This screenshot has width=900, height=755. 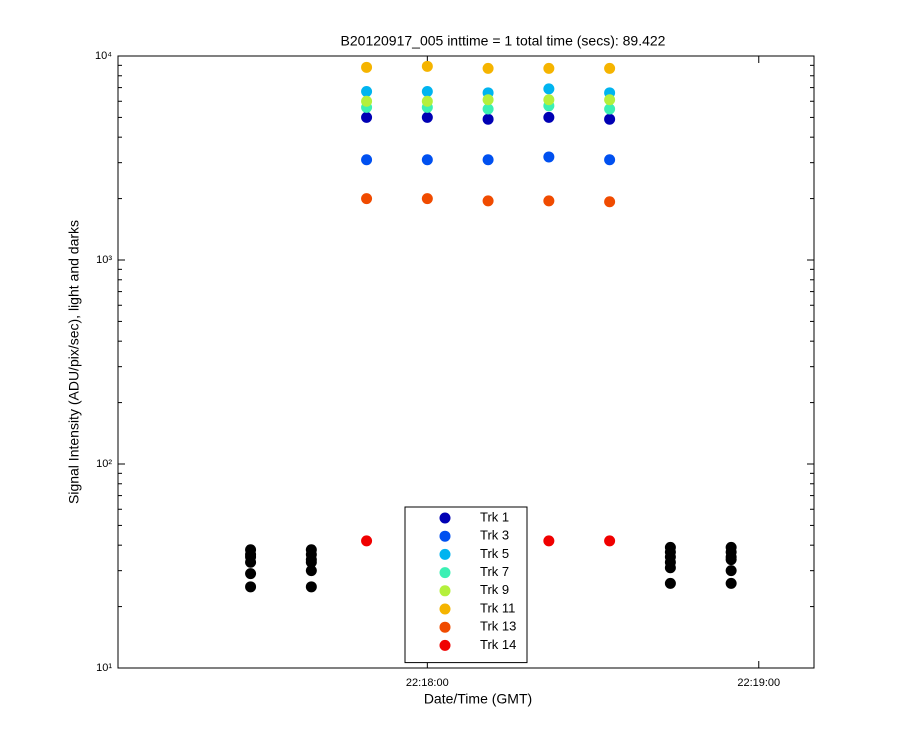 I want to click on legend-label: Trk 5, so click(x=494, y=553).